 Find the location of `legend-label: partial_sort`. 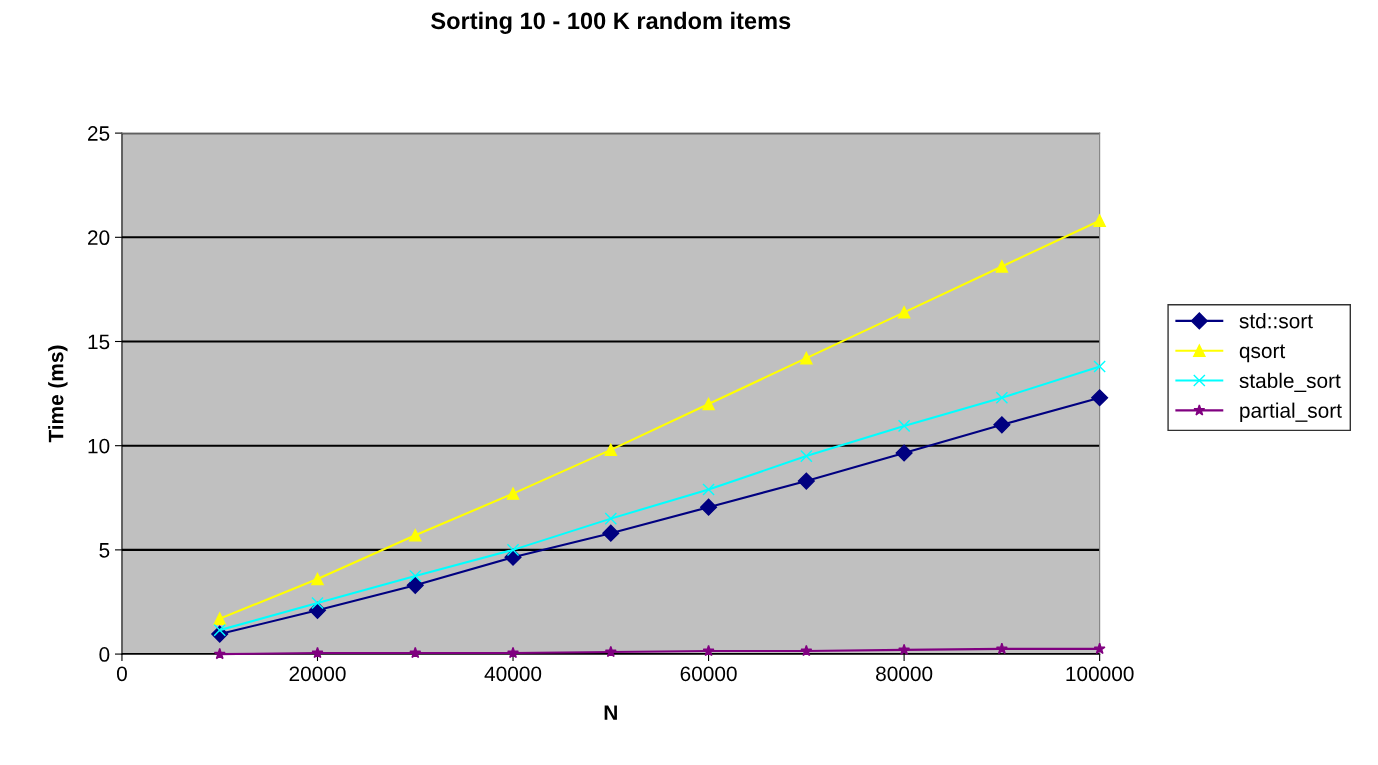

legend-label: partial_sort is located at coordinates (1291, 412).